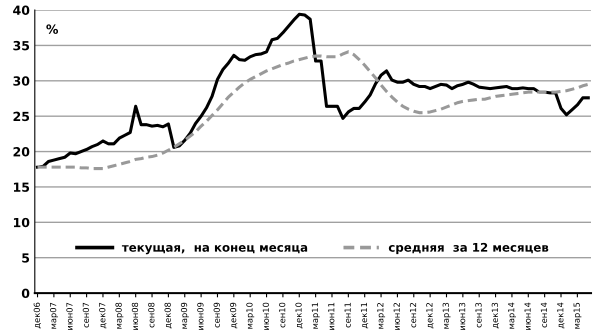  What do you see at coordinates (331, 316) in the screenshot?
I see `x-tick-label: июн11` at bounding box center [331, 316].